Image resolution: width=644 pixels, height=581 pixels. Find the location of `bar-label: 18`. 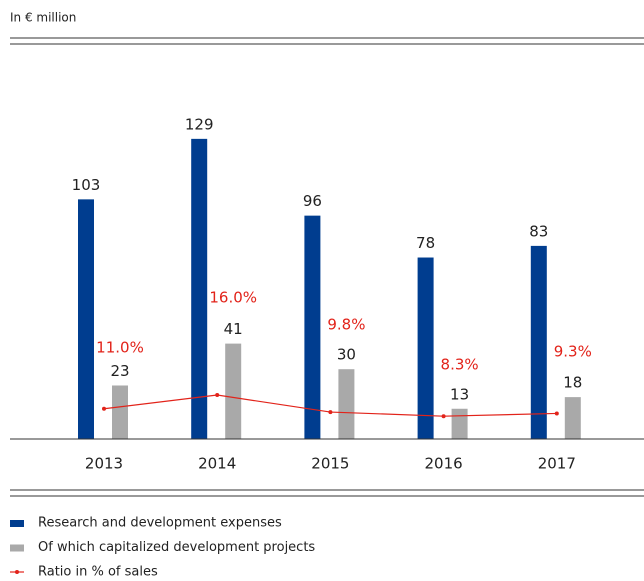

bar-label: 18 is located at coordinates (572, 383).